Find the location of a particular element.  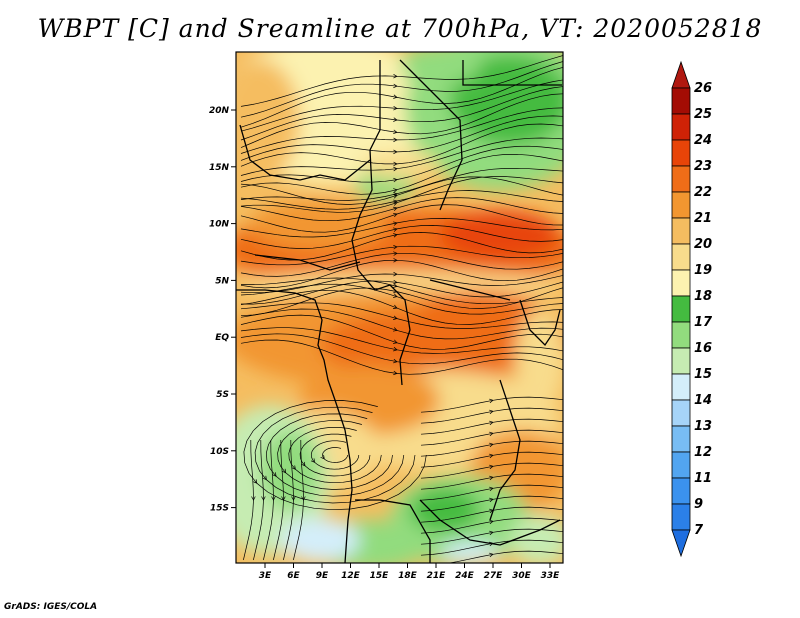

colorbar-level-label: 14 is located at coordinates (703, 400).